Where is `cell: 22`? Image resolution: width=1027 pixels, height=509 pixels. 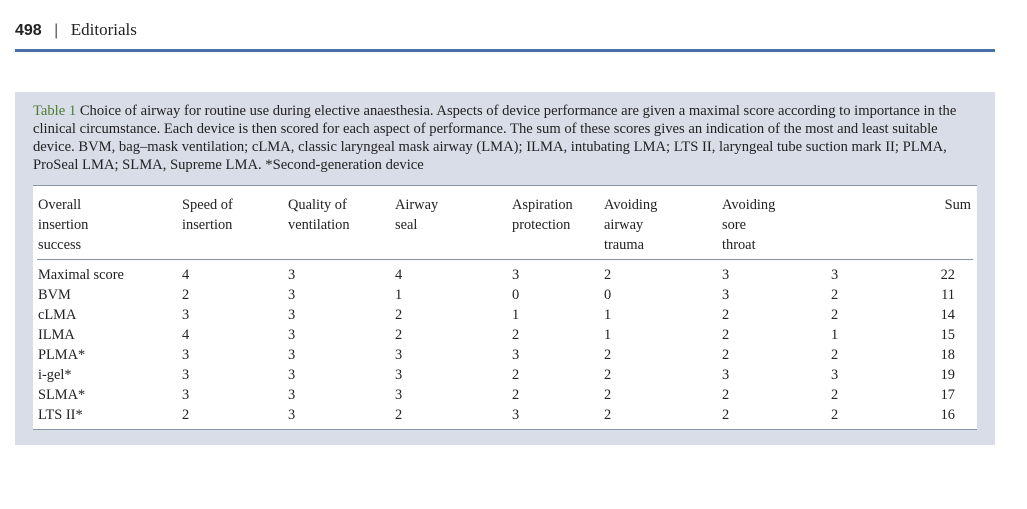 cell: 22 is located at coordinates (947, 275).